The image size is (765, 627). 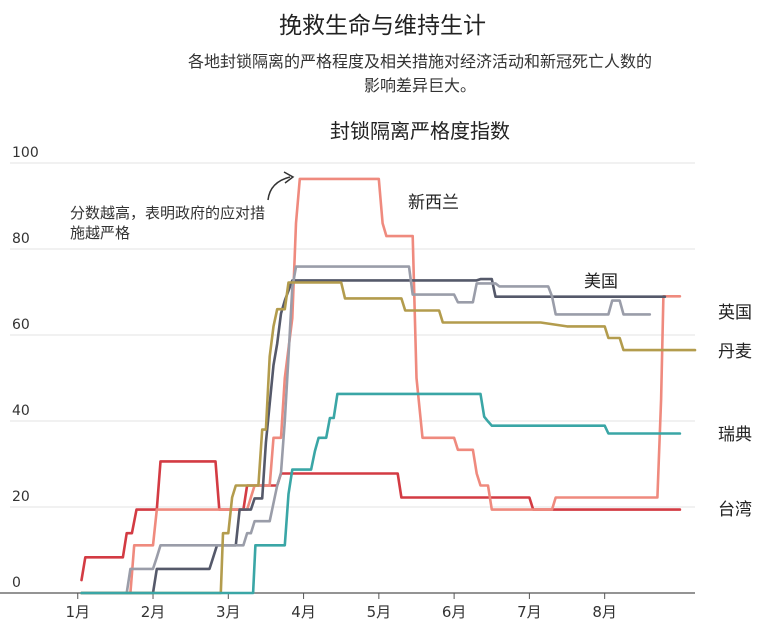 What do you see at coordinates (420, 131) in the screenshot?
I see `chart-title: 封锁隔离严格度指数` at bounding box center [420, 131].